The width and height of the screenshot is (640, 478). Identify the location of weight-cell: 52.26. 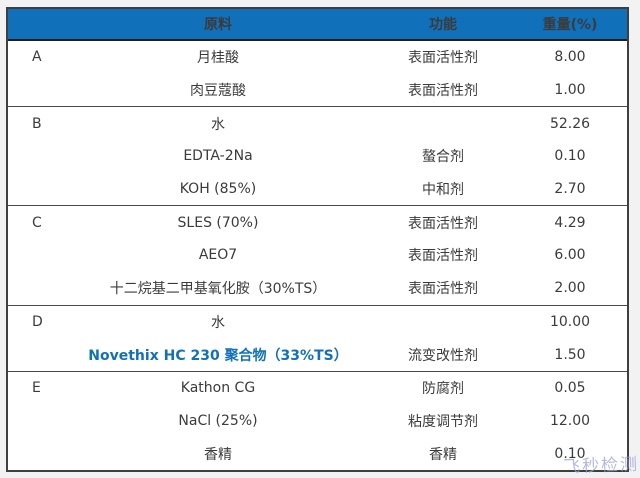
(570, 123).